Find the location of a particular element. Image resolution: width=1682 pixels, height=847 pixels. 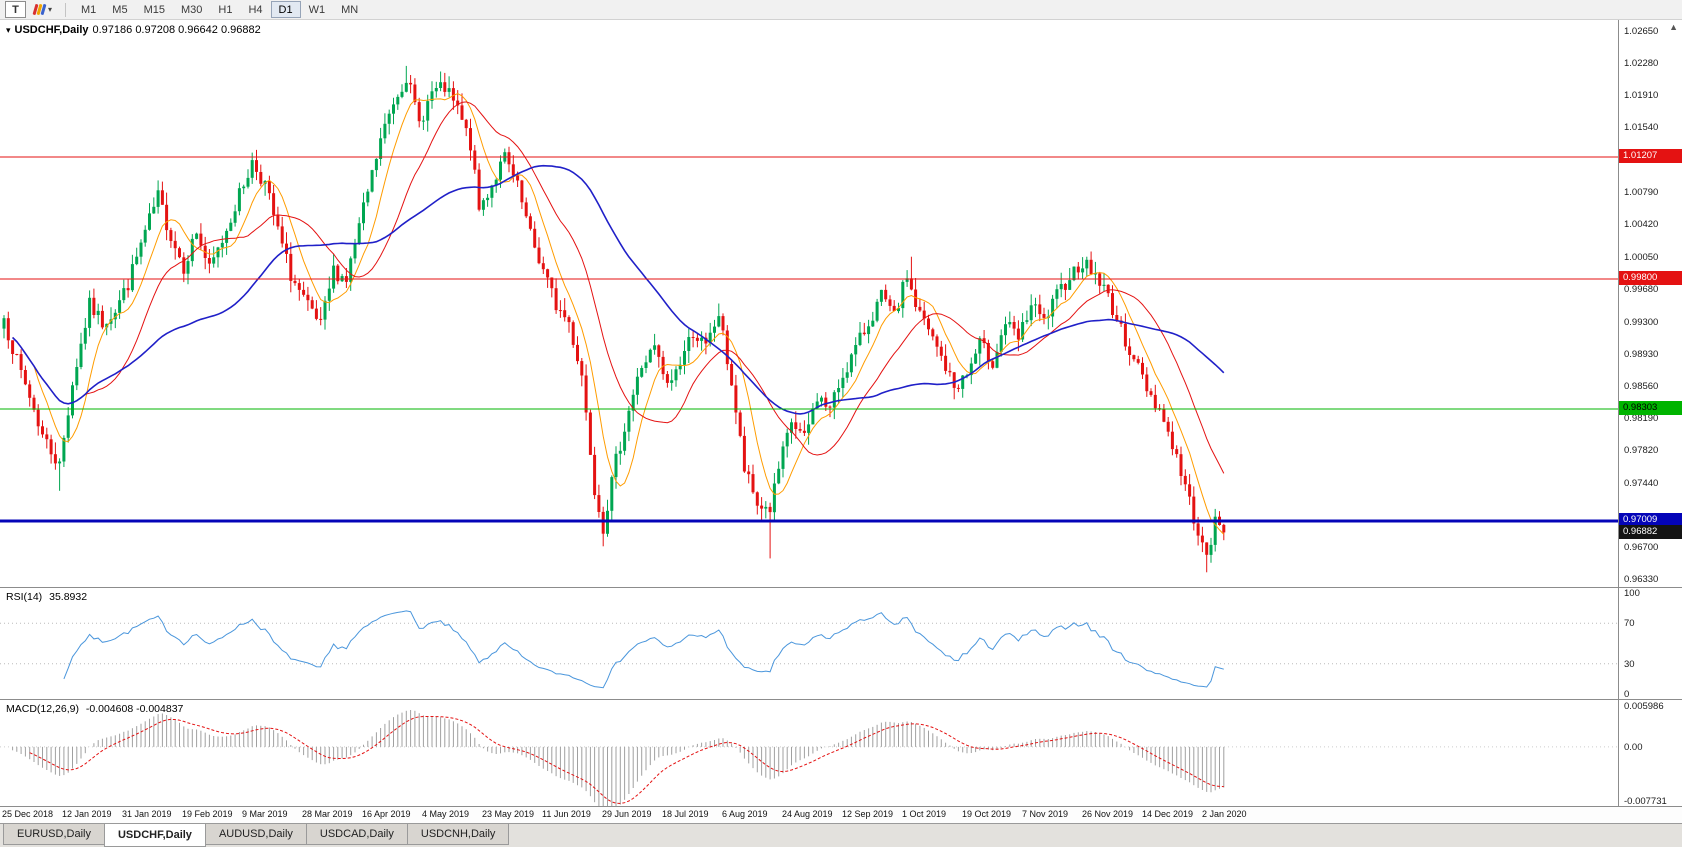

toolbar-separator is located at coordinates (66, 9).